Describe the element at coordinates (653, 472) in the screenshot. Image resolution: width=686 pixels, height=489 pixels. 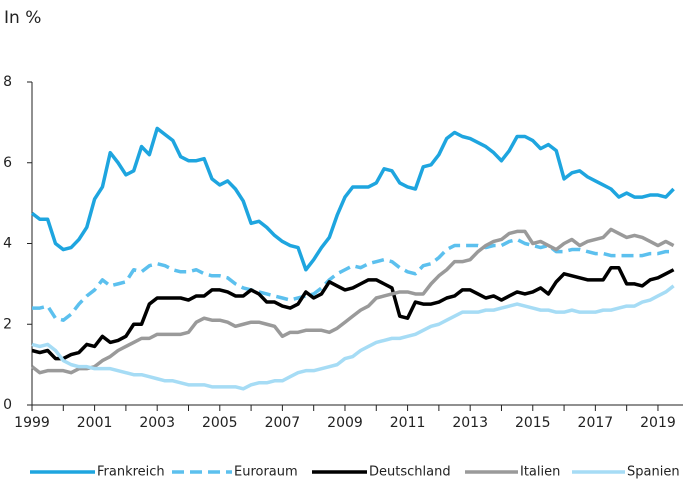
I see `legend-label: Spanien` at that location.